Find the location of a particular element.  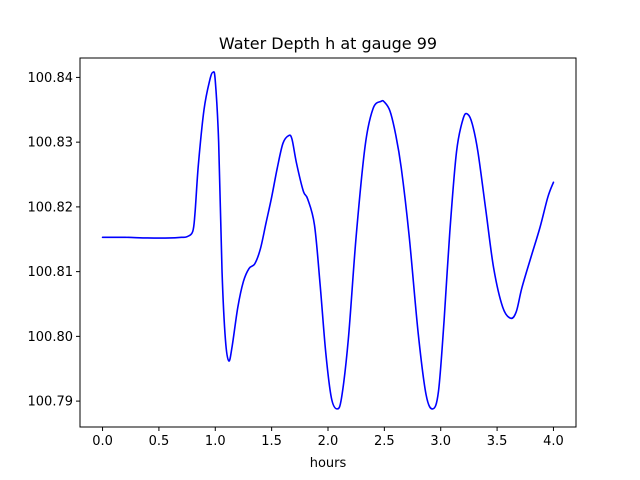

y-tick-label: 100.83 is located at coordinates (51, 143).